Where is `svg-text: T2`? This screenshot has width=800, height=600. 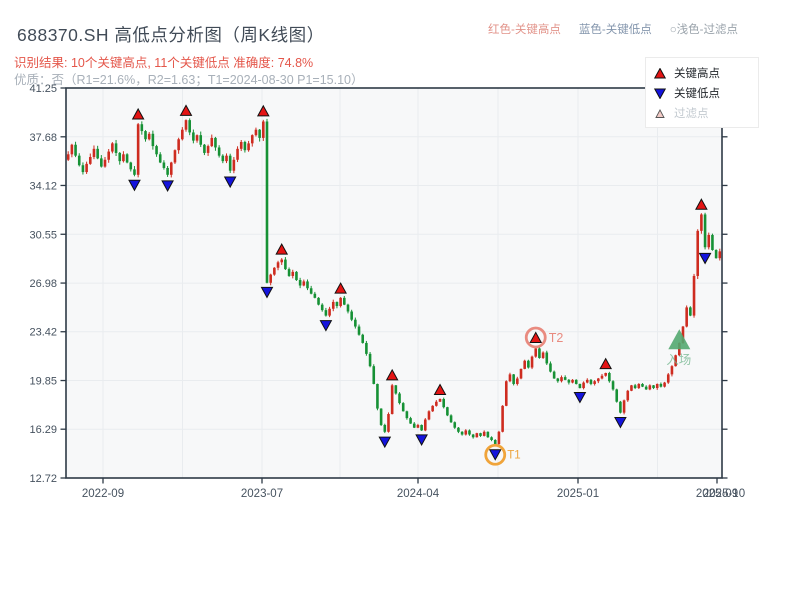 svg-text: T2 is located at coordinates (556, 338).